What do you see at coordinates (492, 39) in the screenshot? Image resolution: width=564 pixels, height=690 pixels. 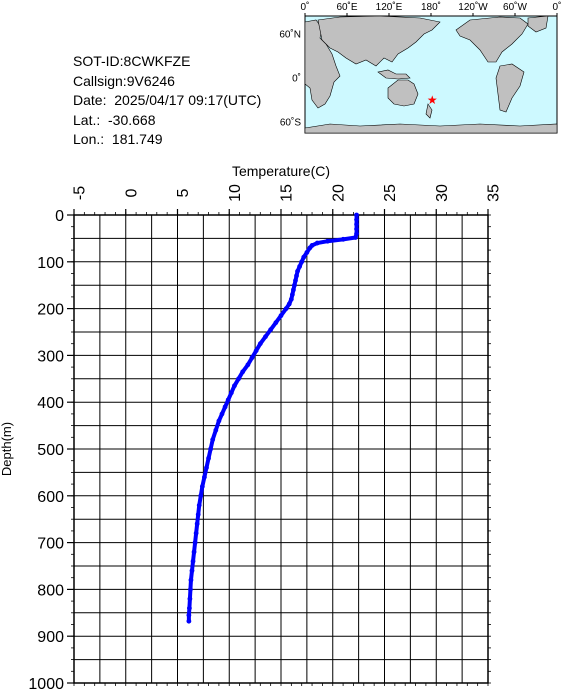 I see `land-north-america` at bounding box center [492, 39].